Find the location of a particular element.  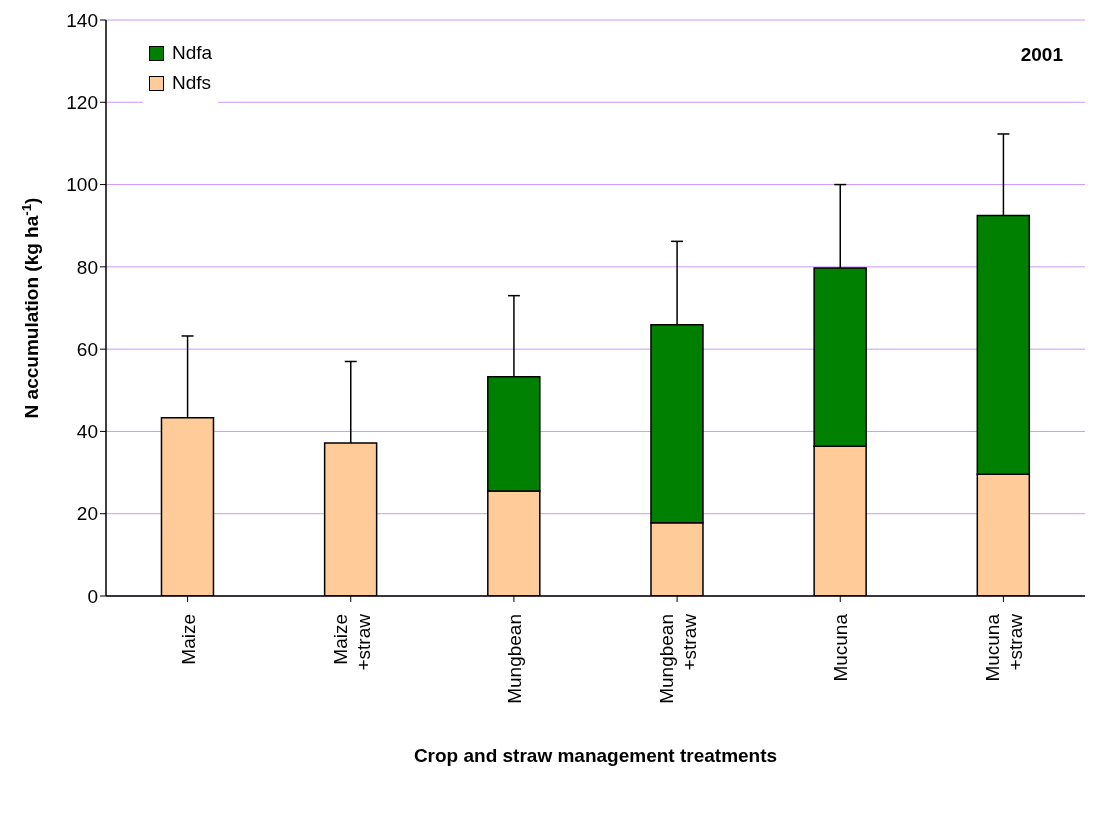

x-axis-title: Crop and straw management treatments is located at coordinates (595, 755).